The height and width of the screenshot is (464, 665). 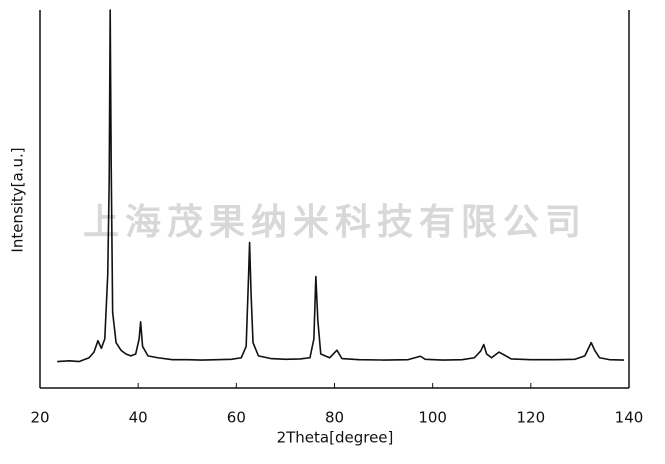 I want to click on x-axis-label: 2Theta[degree], so click(x=335, y=438).